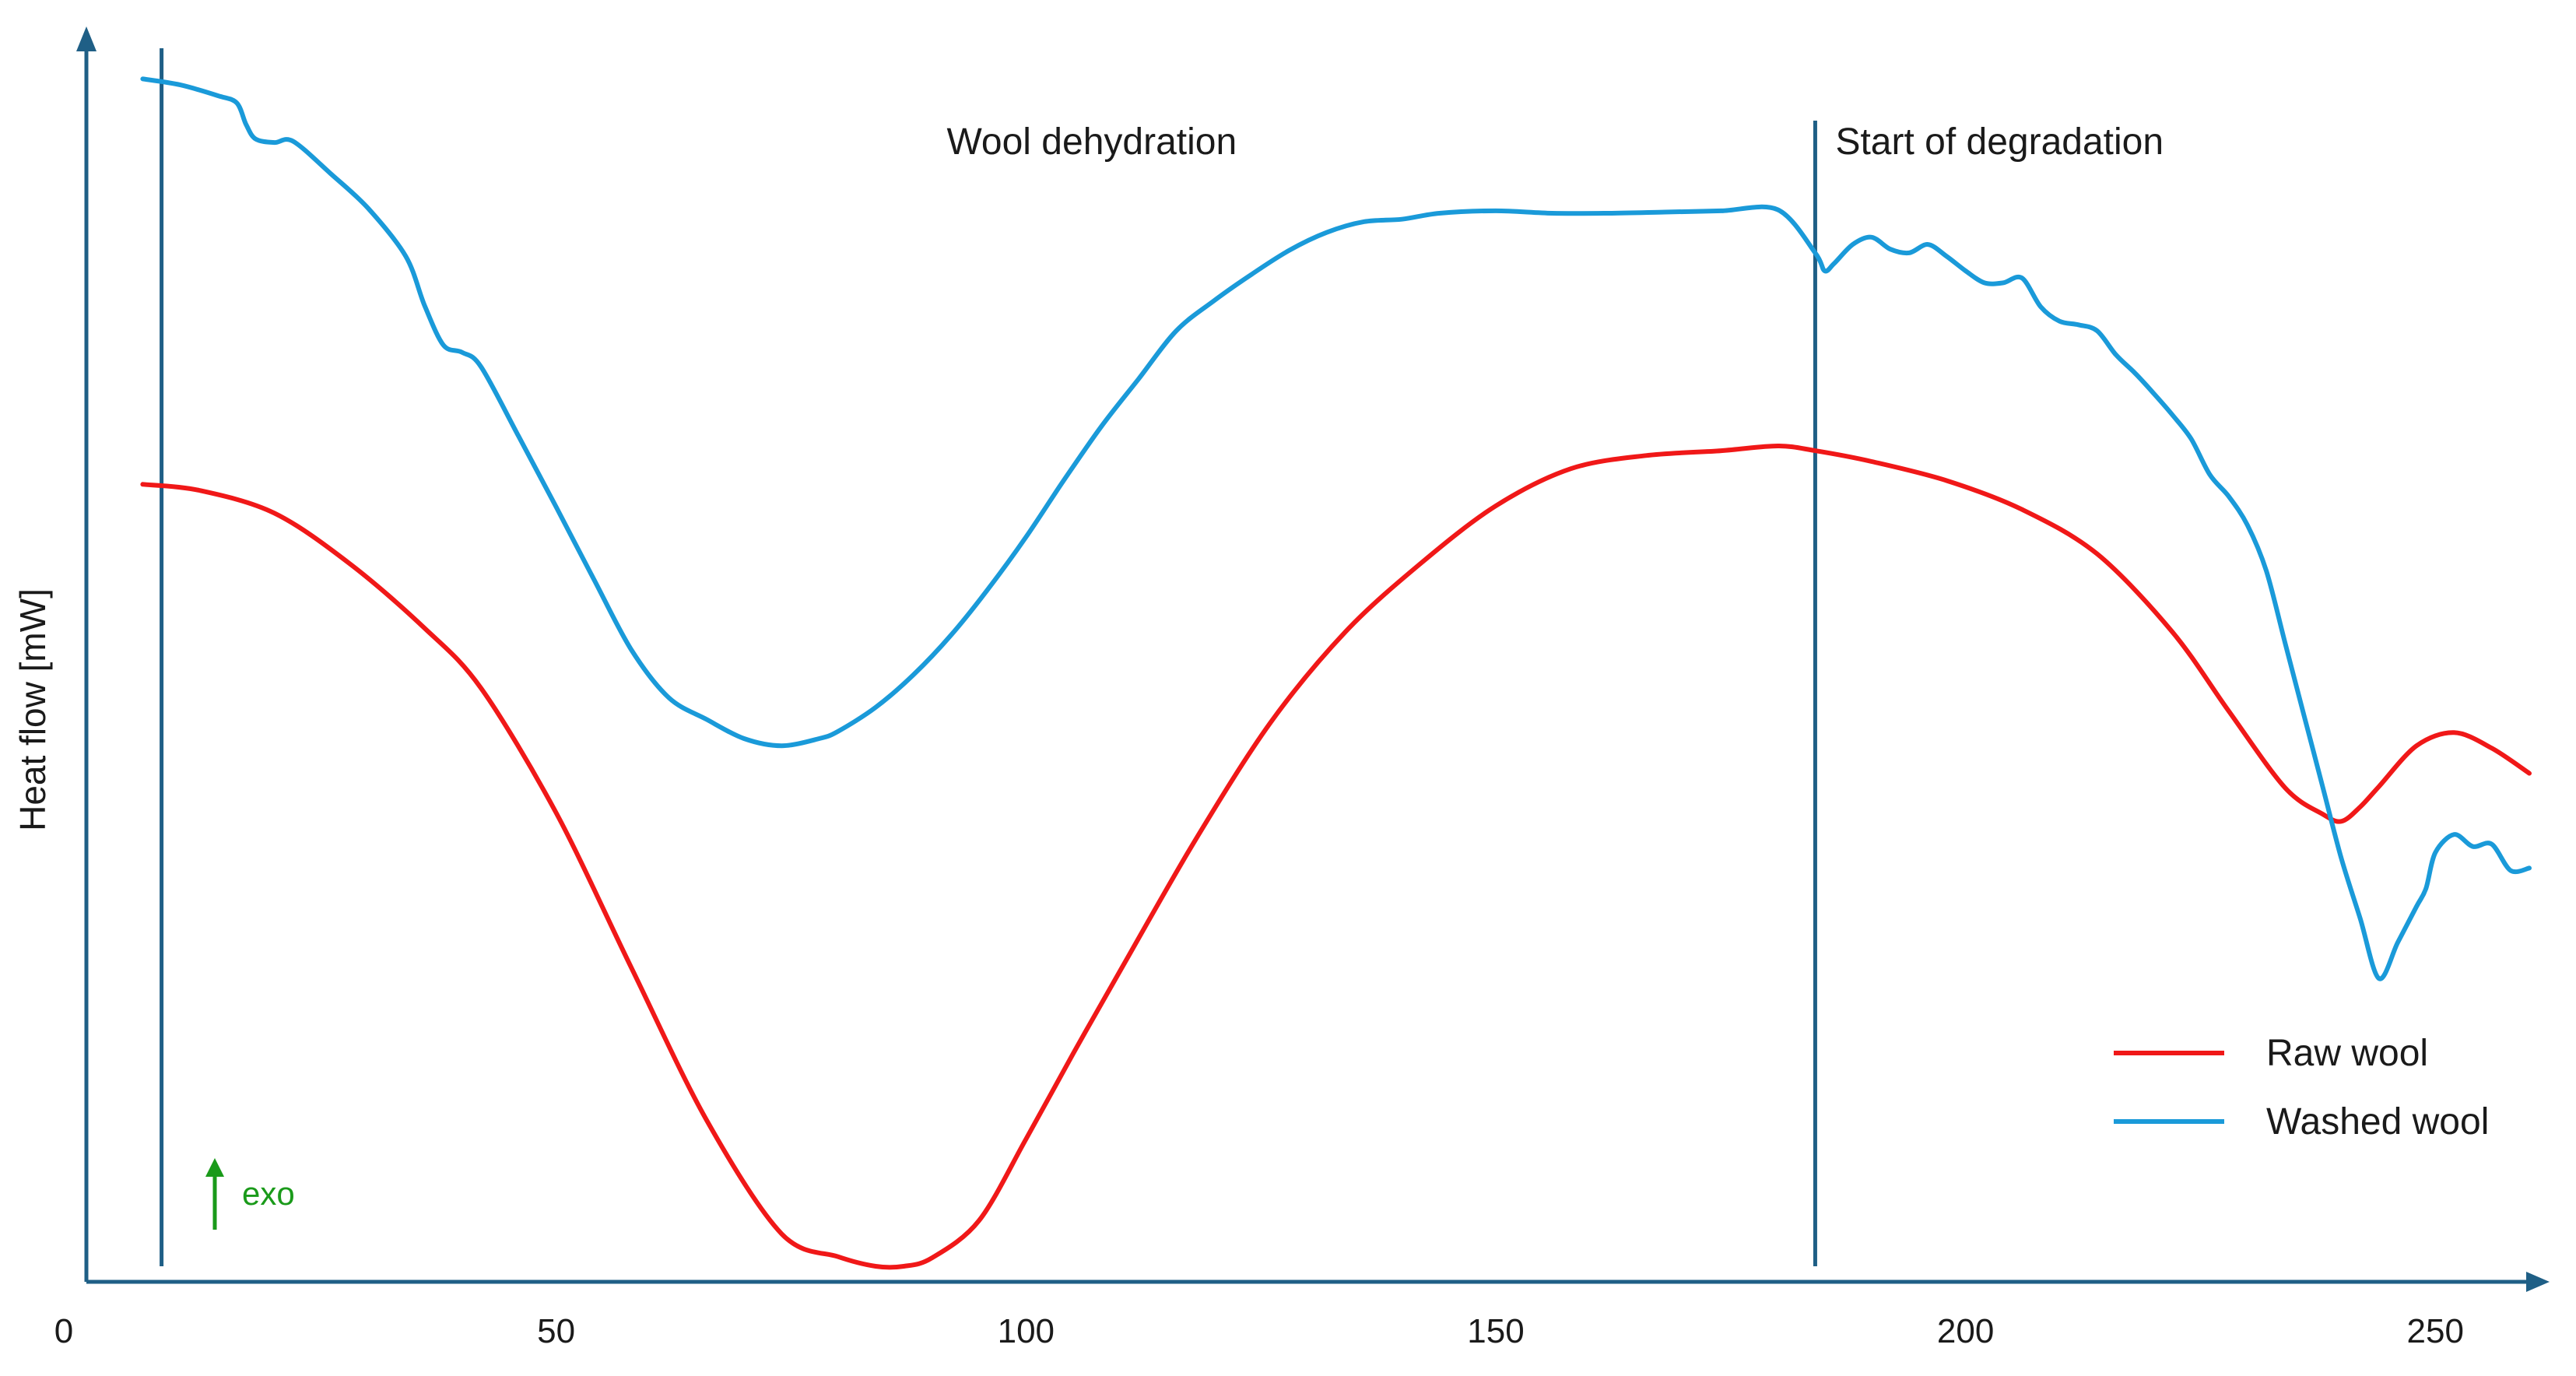 Image resolution: width=2576 pixels, height=1376 pixels. What do you see at coordinates (1027, 1331) in the screenshot?
I see `x-tick-label: 100` at bounding box center [1027, 1331].